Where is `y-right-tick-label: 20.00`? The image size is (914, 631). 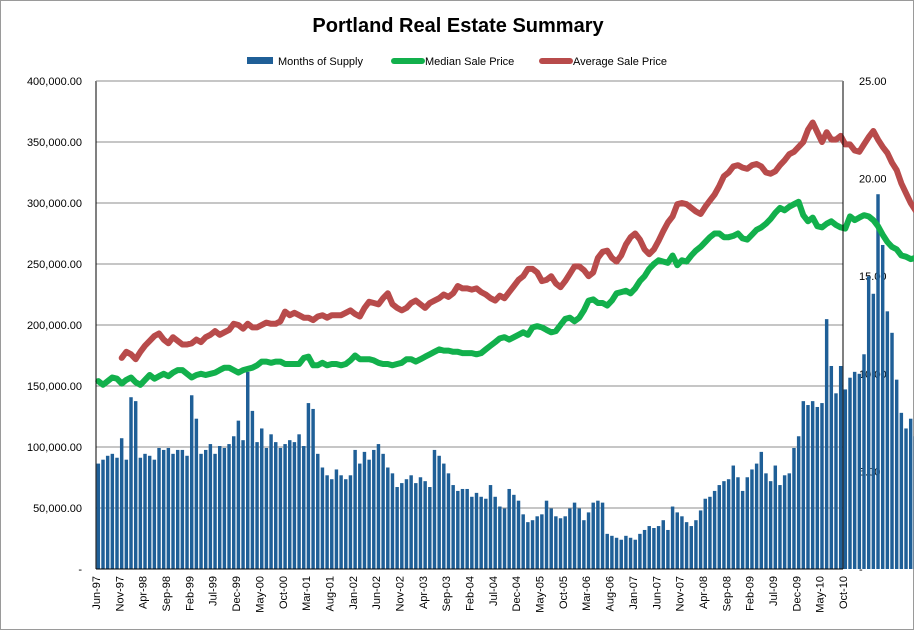 y-right-tick-label: 20.00 is located at coordinates (873, 180).